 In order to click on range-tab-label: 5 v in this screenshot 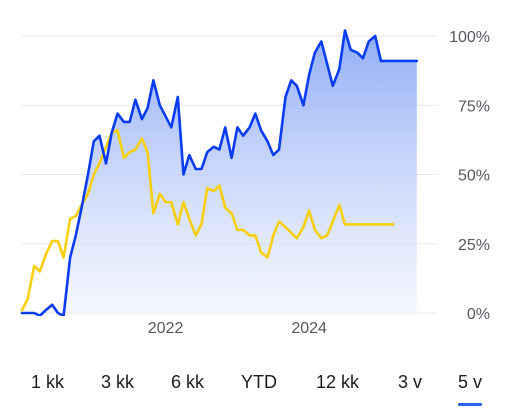, I will do `click(470, 382)`.